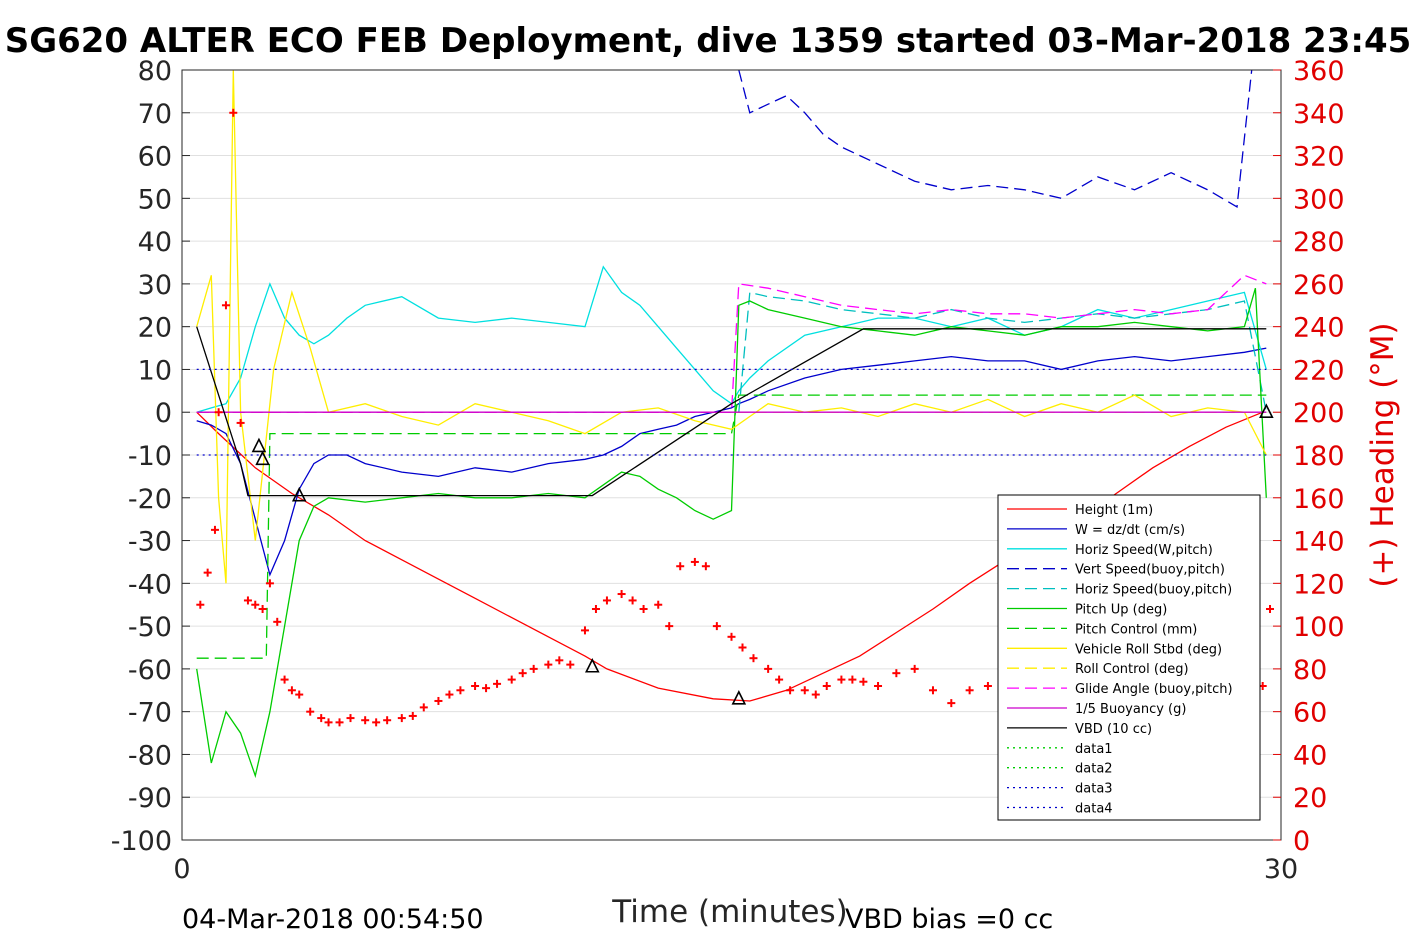  What do you see at coordinates (1319, 285) in the screenshot?
I see `right-tick-label: 260` at bounding box center [1319, 285].